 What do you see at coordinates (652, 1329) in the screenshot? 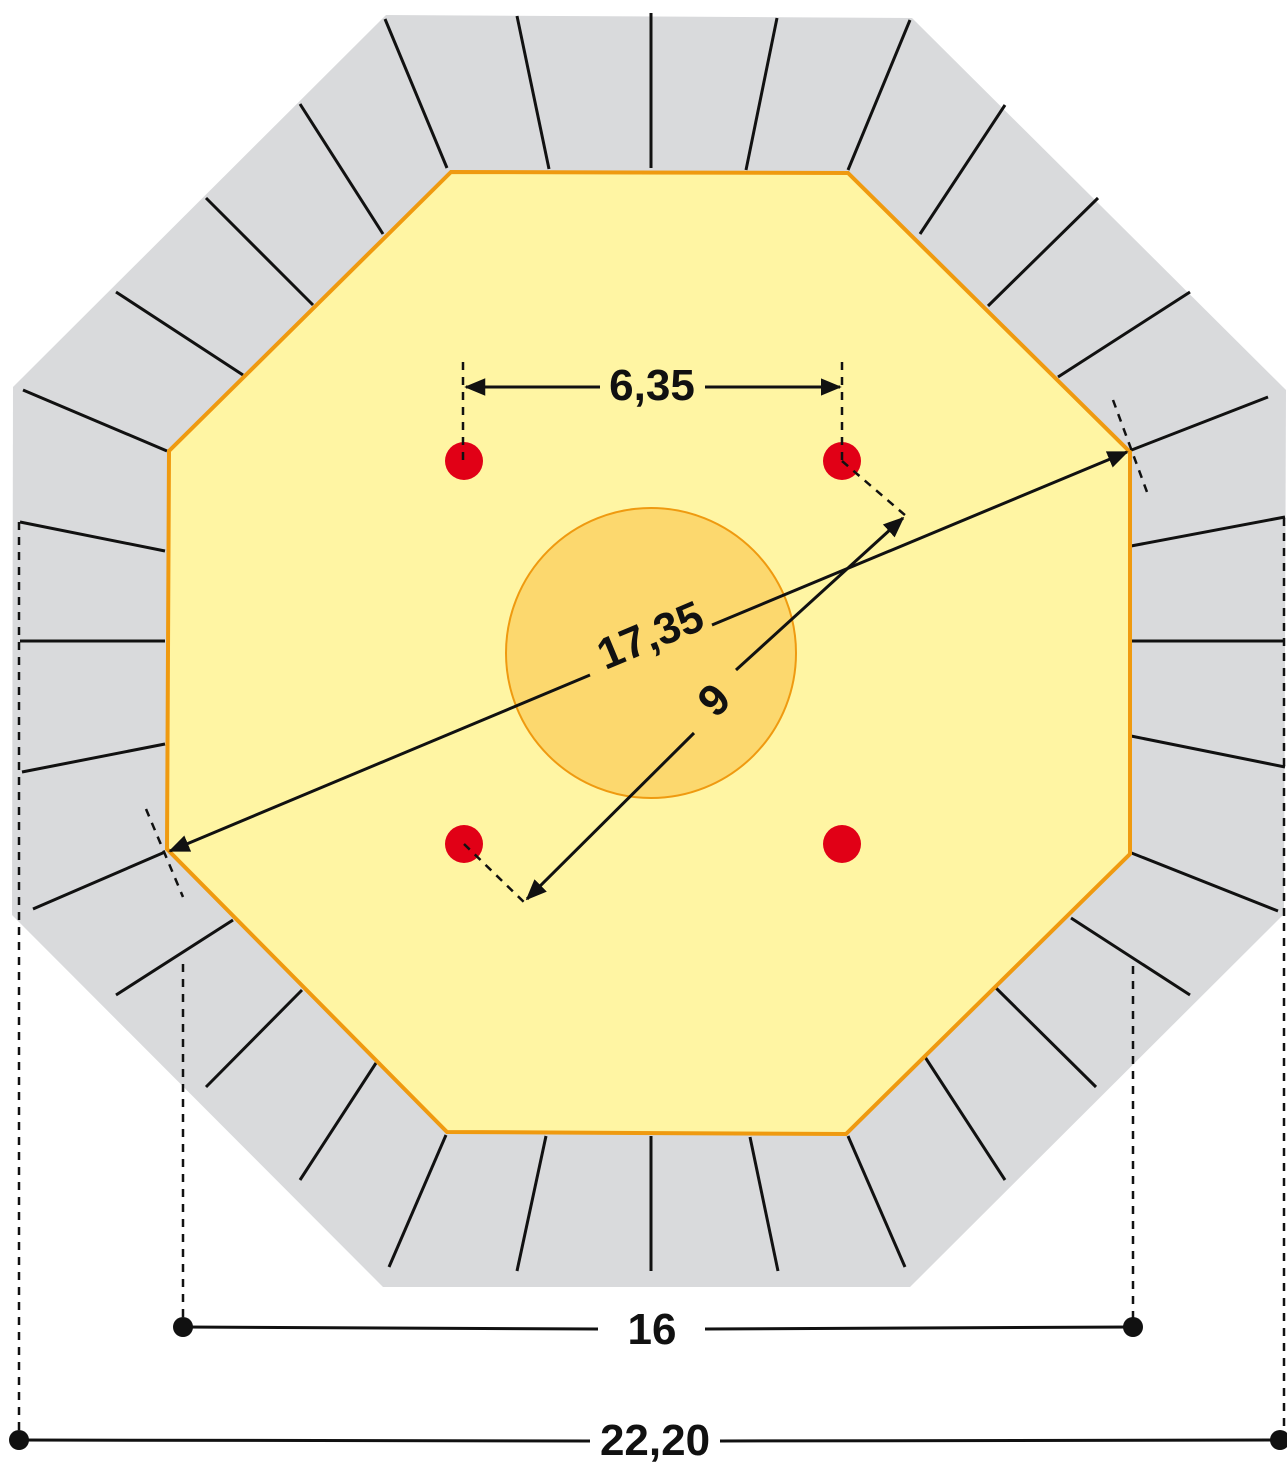
I see `dim-label-inner-width: 16` at bounding box center [652, 1329].